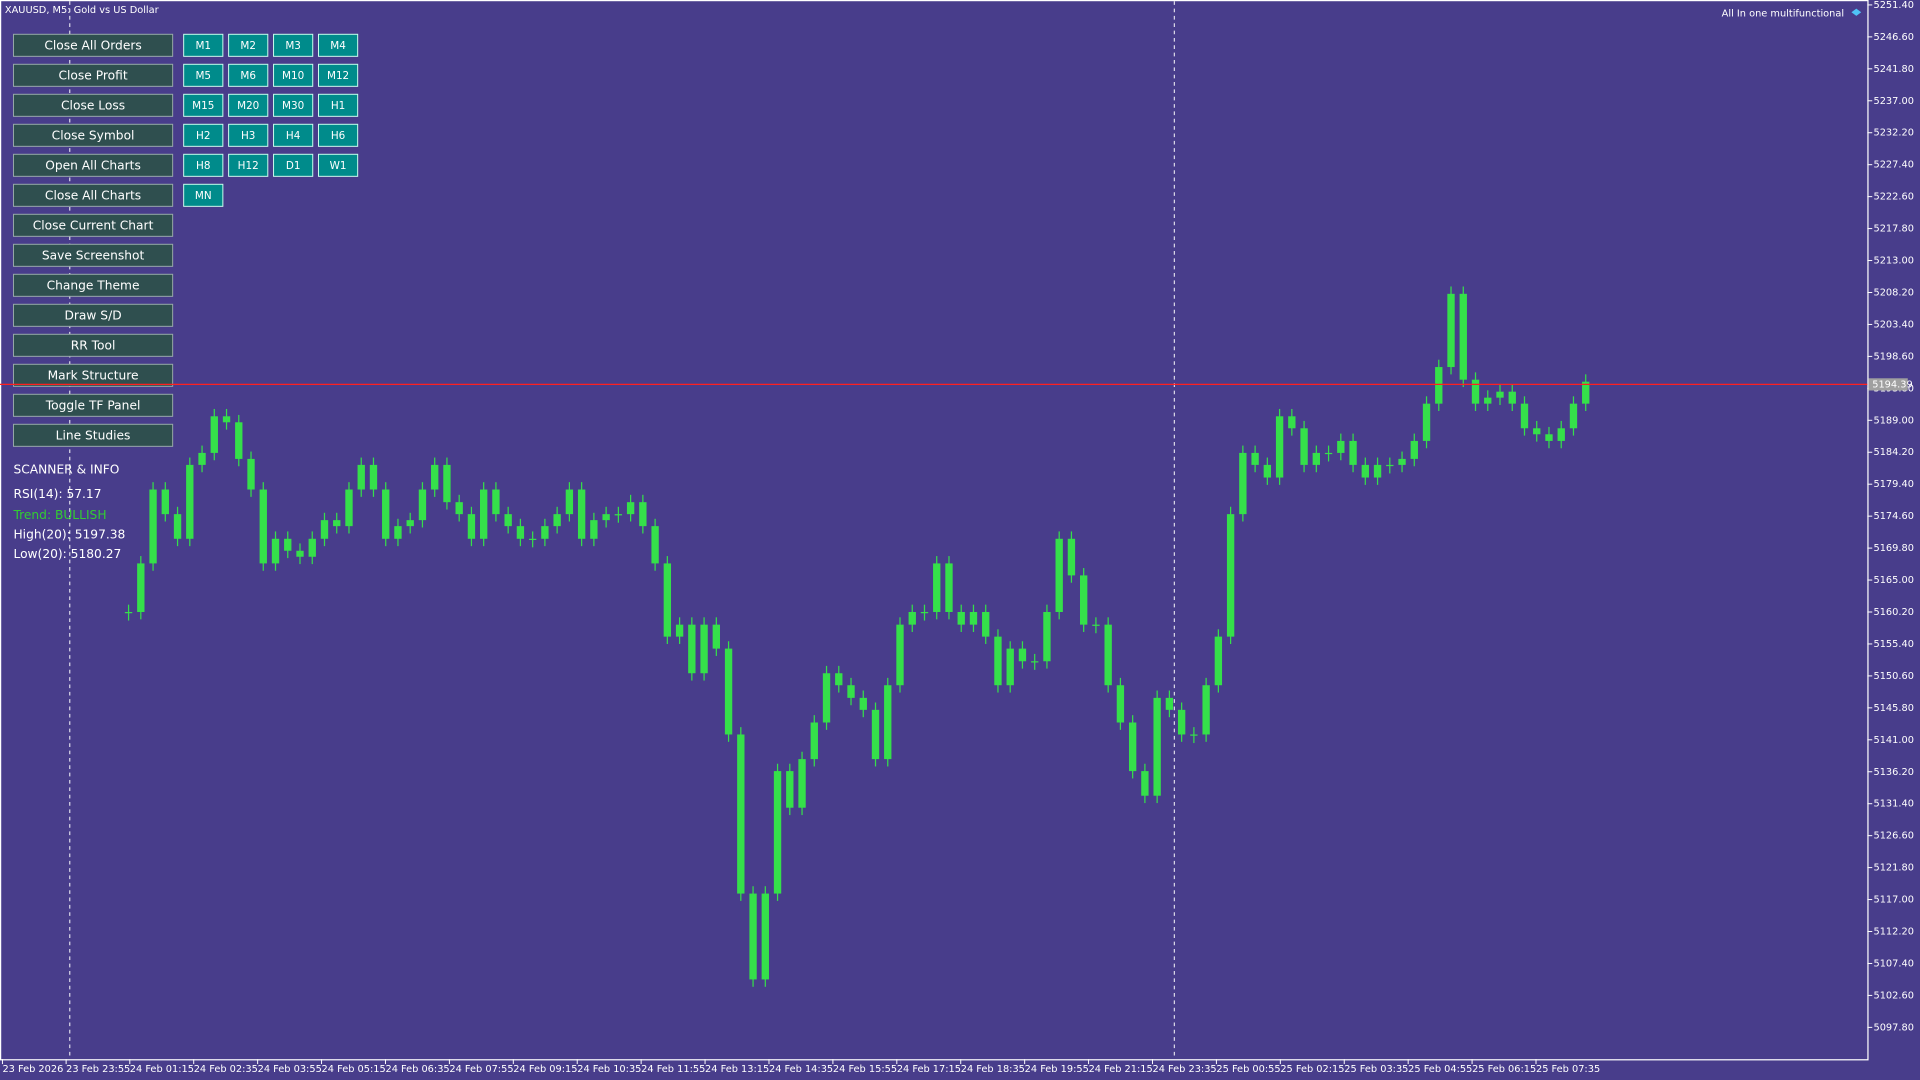 Image resolution: width=1920 pixels, height=1080 pixels. I want to click on button-label: Close Current Chart, so click(93, 225).